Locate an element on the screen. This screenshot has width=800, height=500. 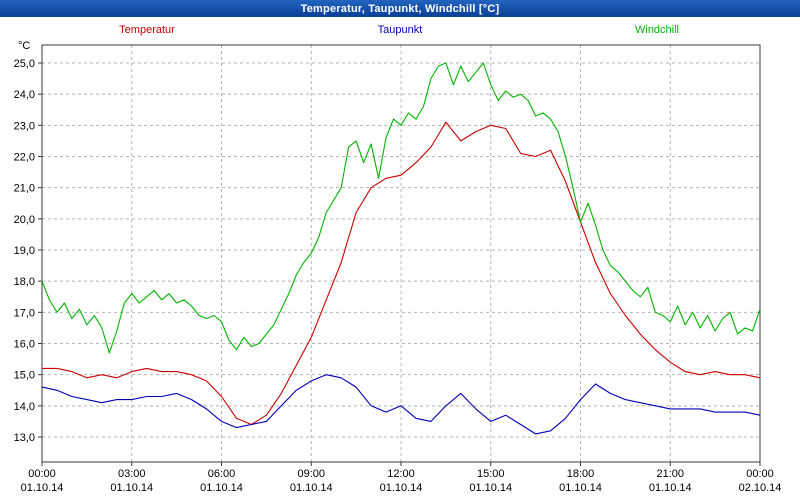
x-tick-time-label: 15:00 is located at coordinates (491, 474).